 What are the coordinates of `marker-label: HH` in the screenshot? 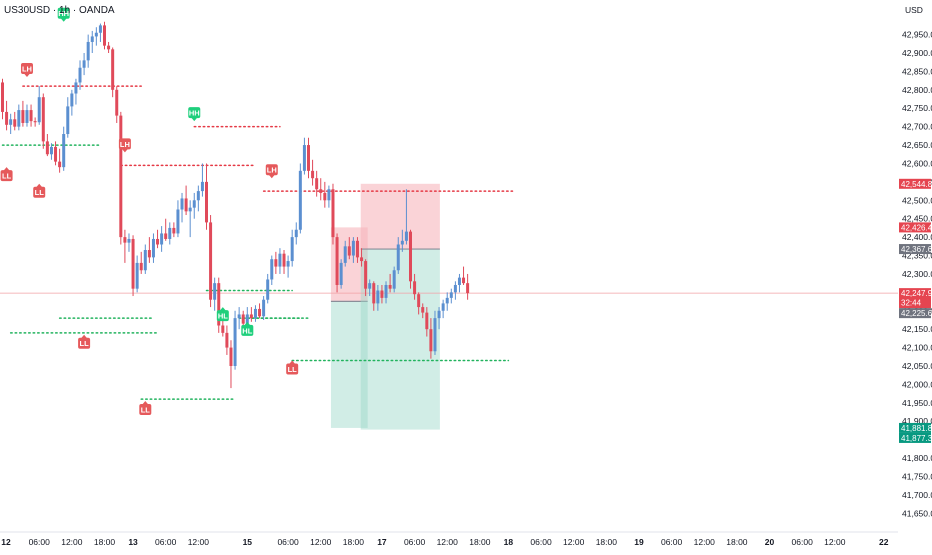 It's located at (194, 113).